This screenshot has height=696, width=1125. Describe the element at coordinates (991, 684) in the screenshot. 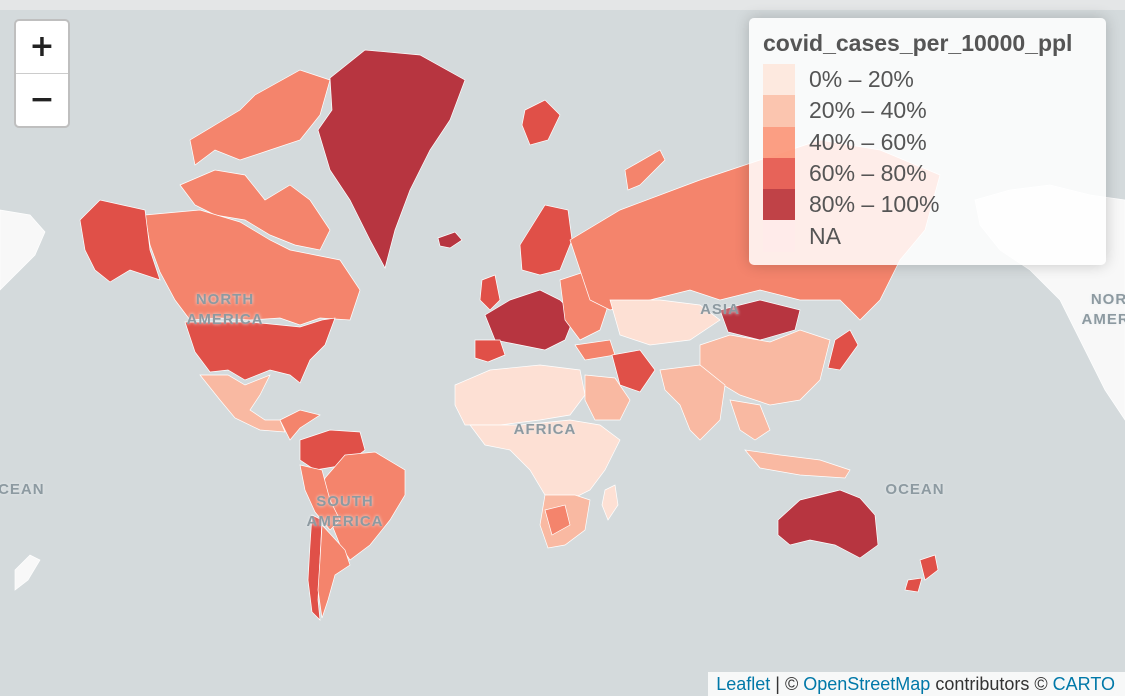

I see `attribution-contributors: contributors ©` at that location.